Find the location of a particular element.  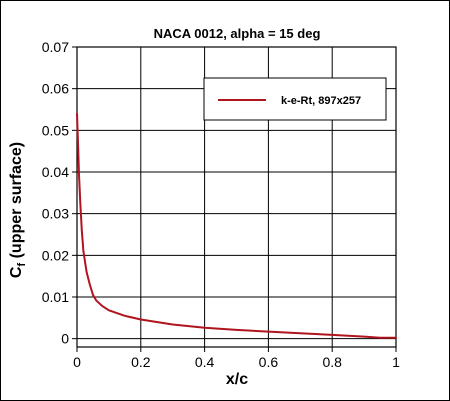

chart-title: NACA 0012, alpha = 15 deg is located at coordinates (237, 33).